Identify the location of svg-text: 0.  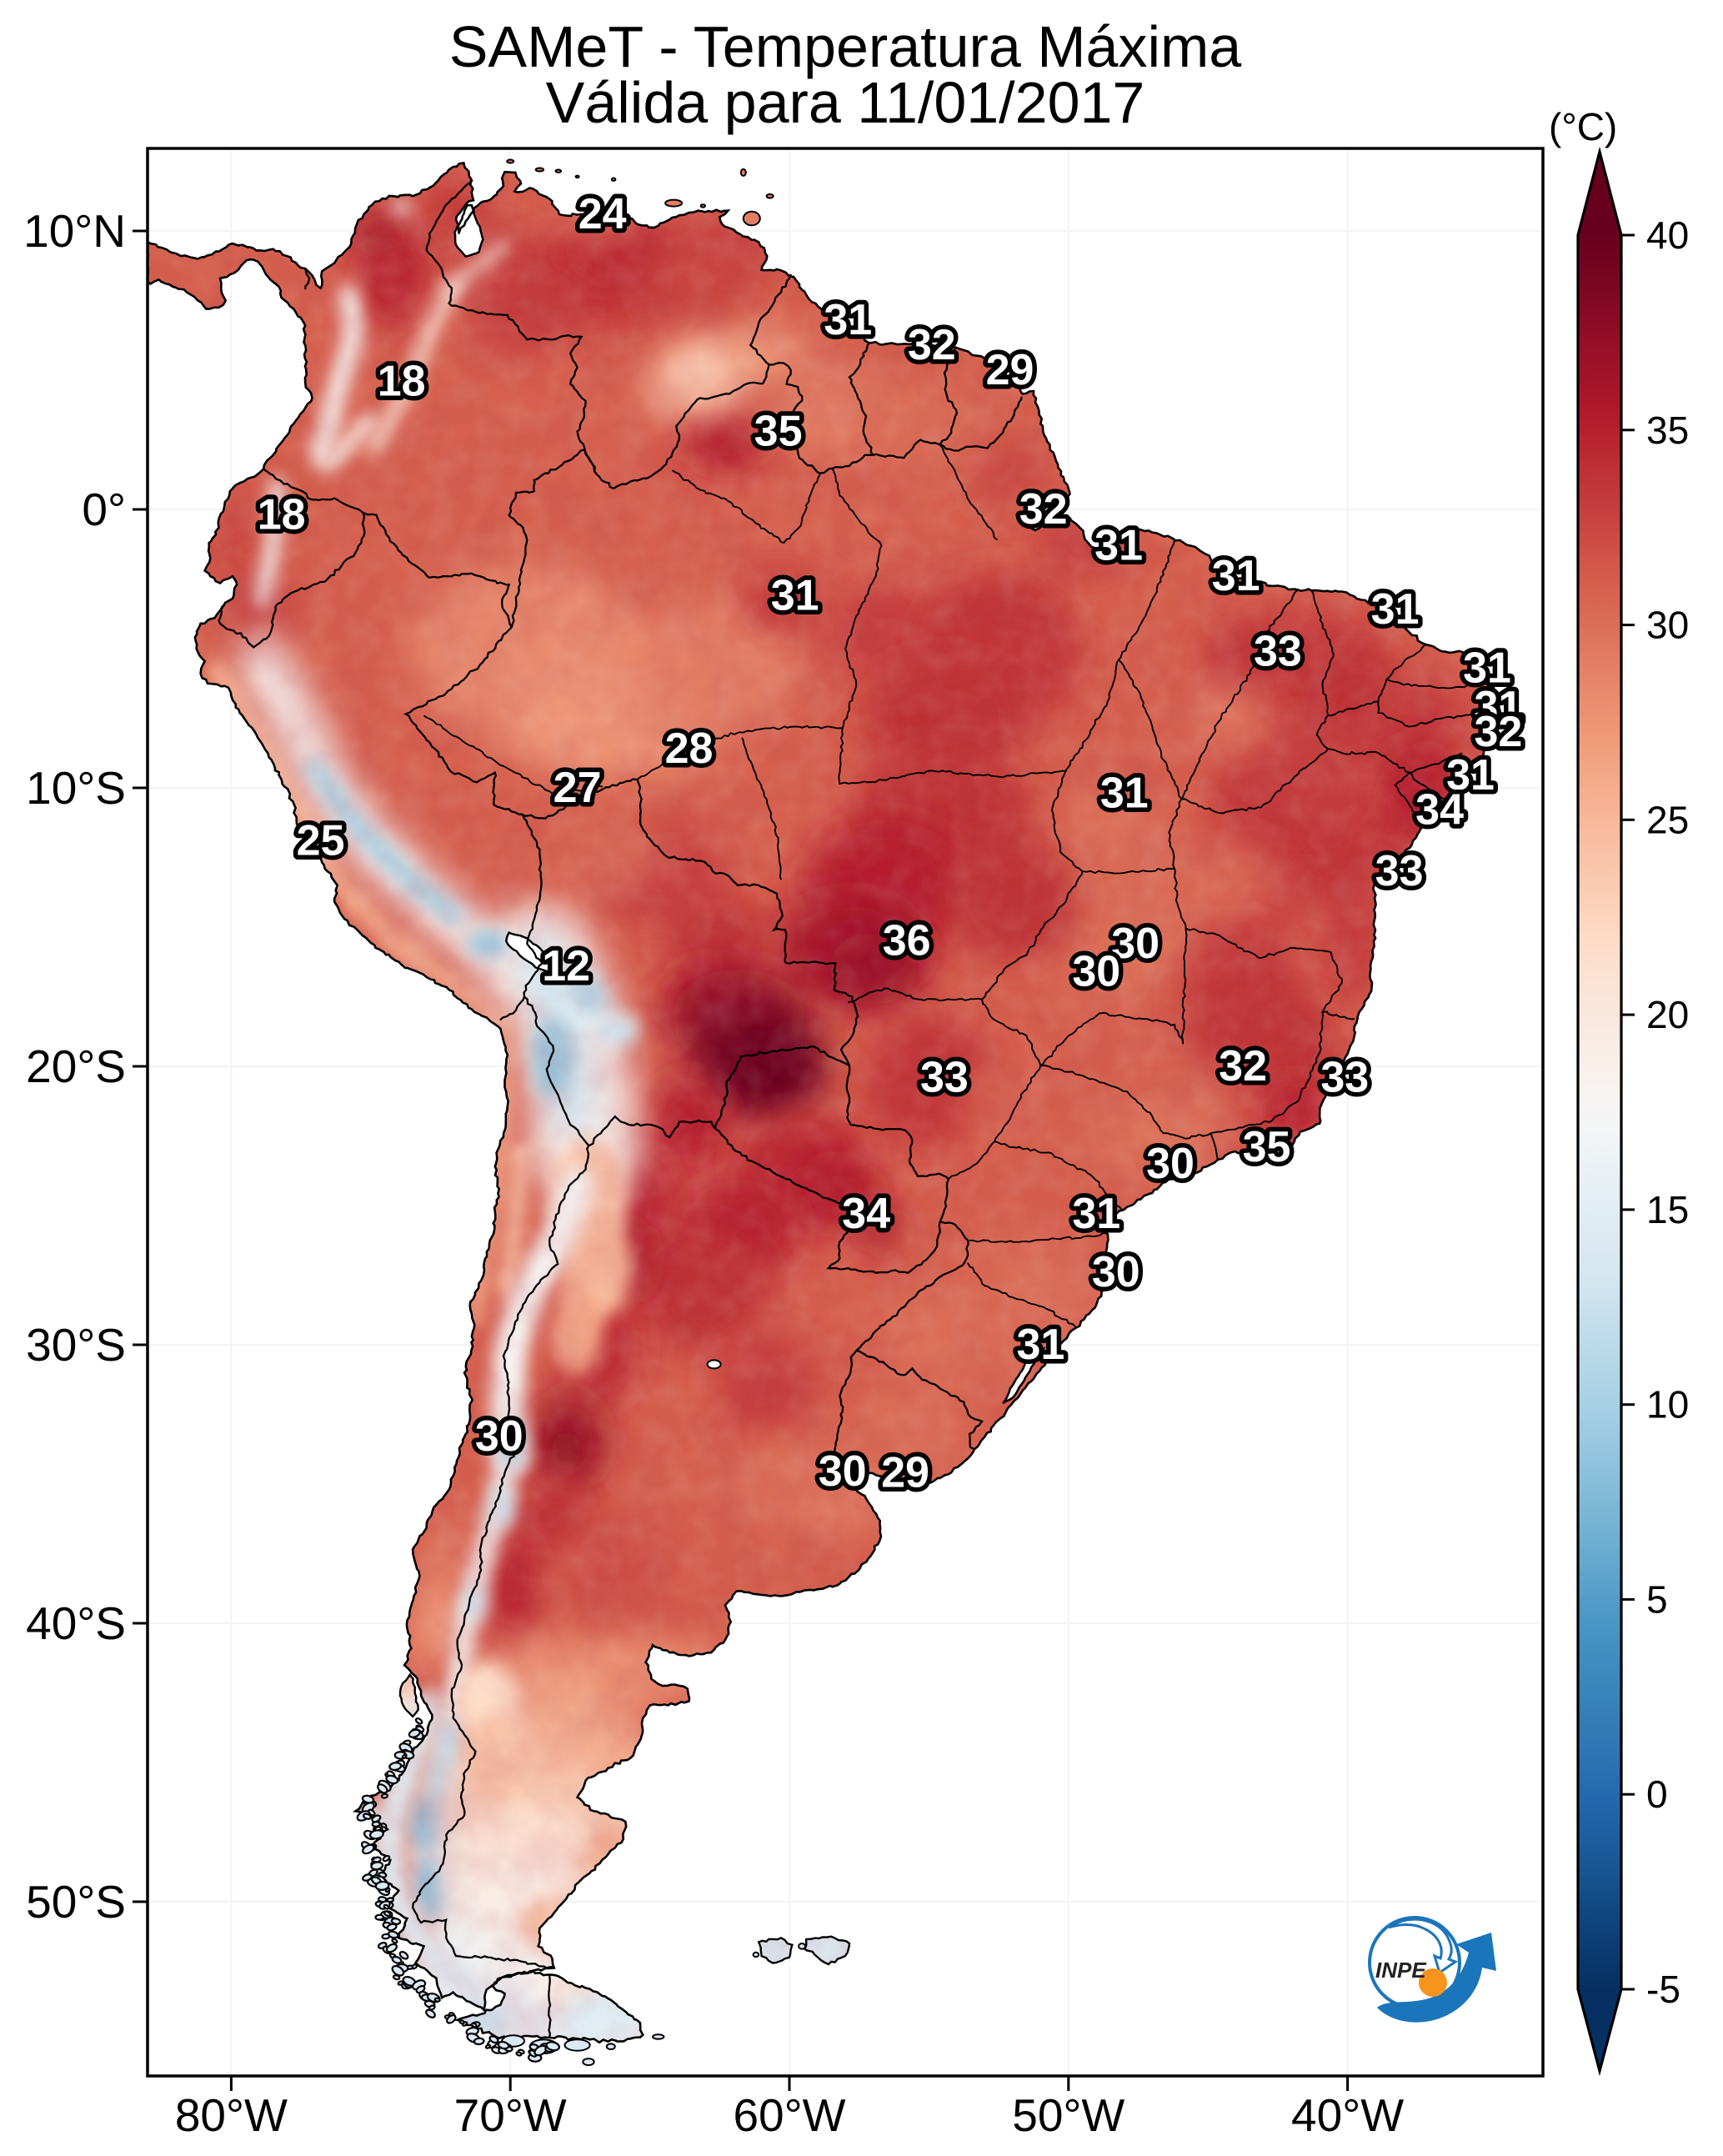
(1657, 1794).